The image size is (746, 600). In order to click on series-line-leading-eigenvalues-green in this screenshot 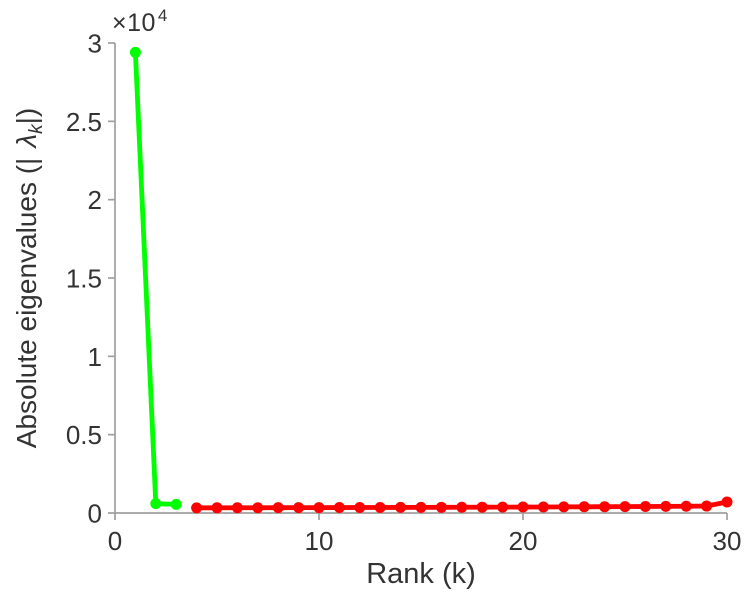, I will do `click(155, 278)`.